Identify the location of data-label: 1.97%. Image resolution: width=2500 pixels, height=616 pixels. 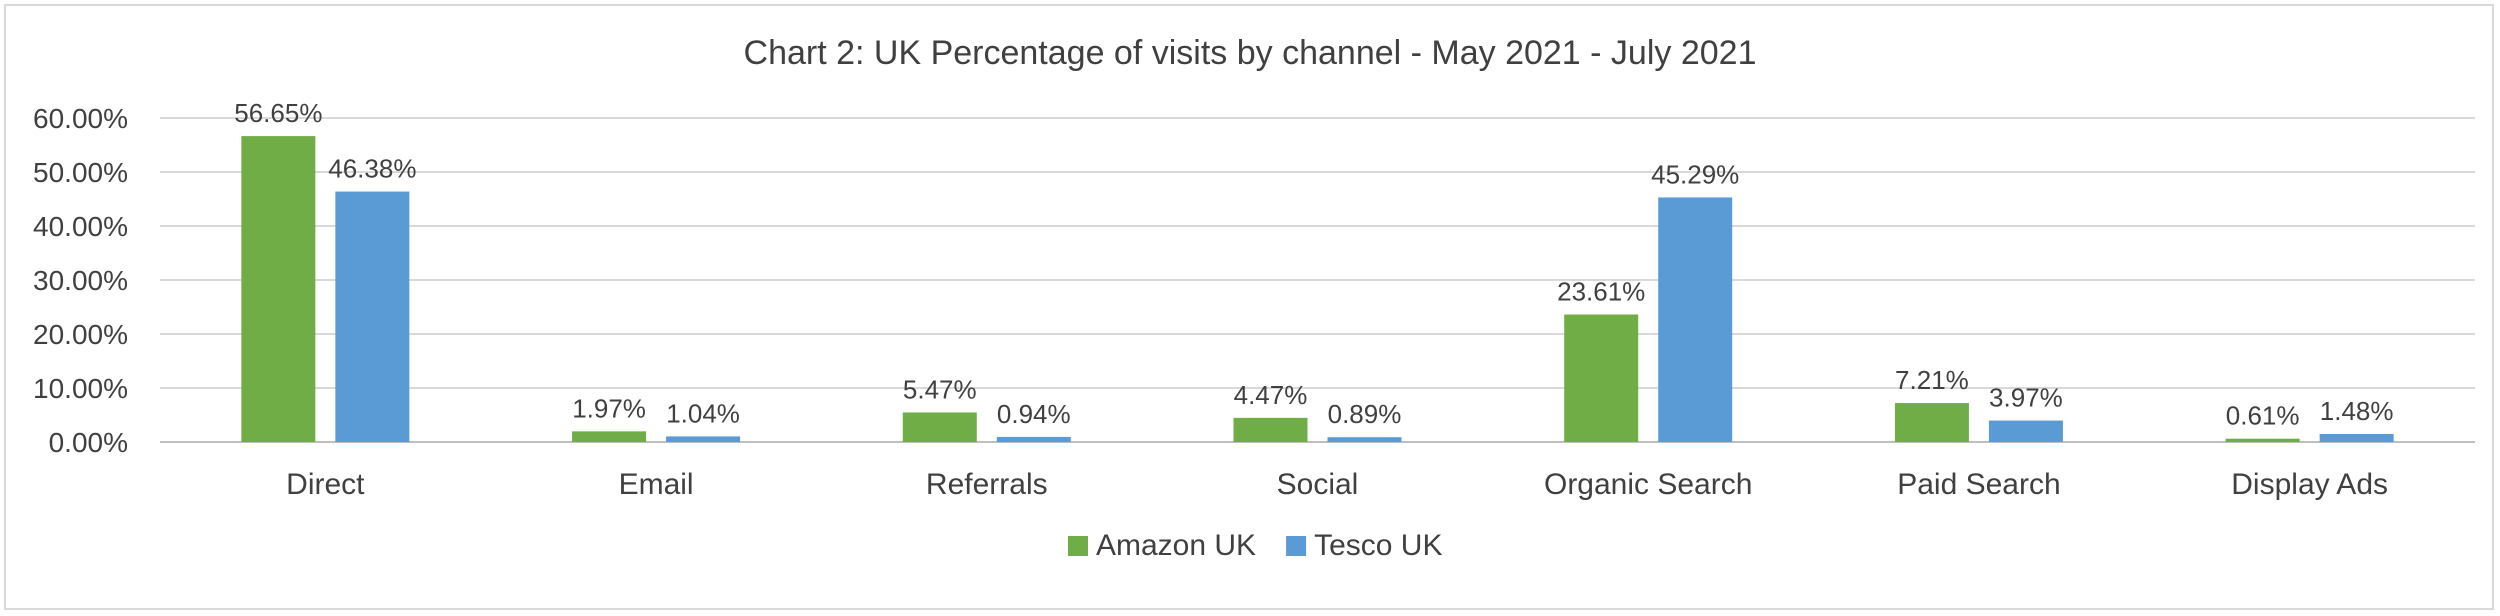
(609, 408).